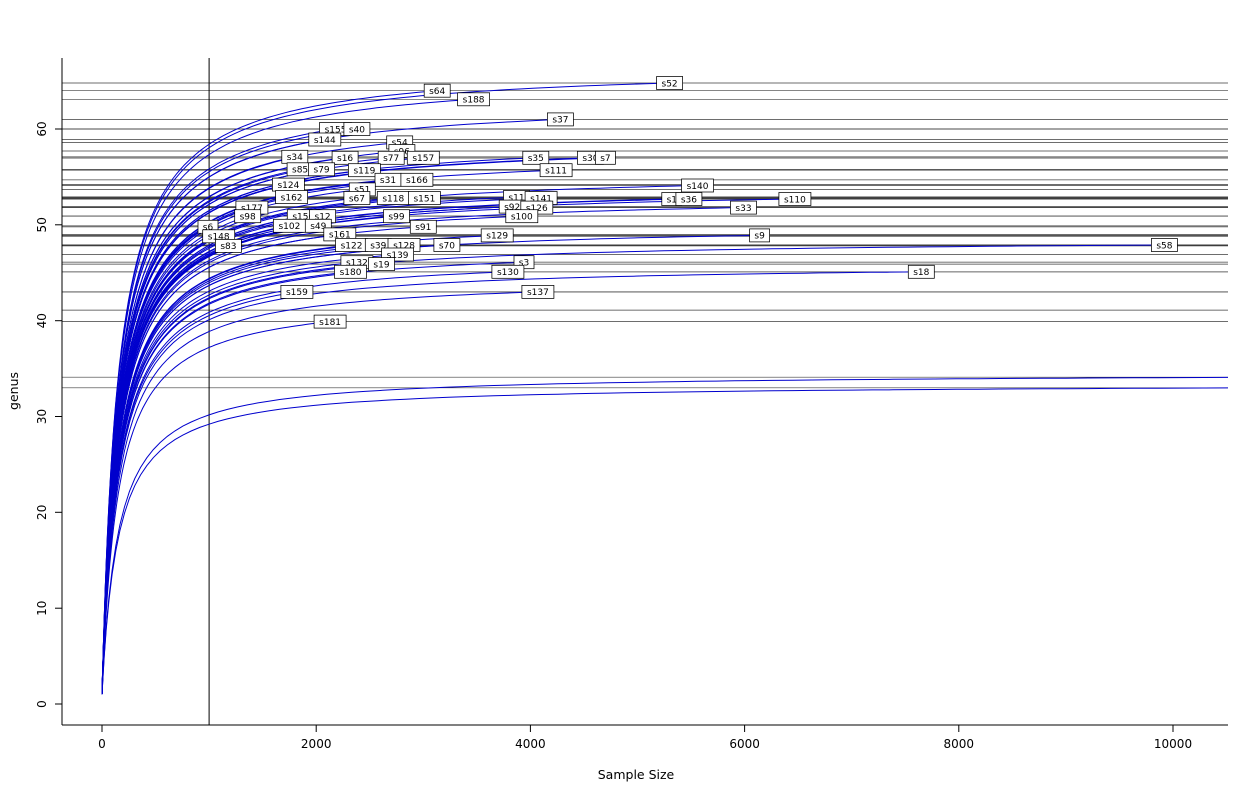  What do you see at coordinates (357, 129) in the screenshot?
I see `sample-label-box-s40` at bounding box center [357, 129].